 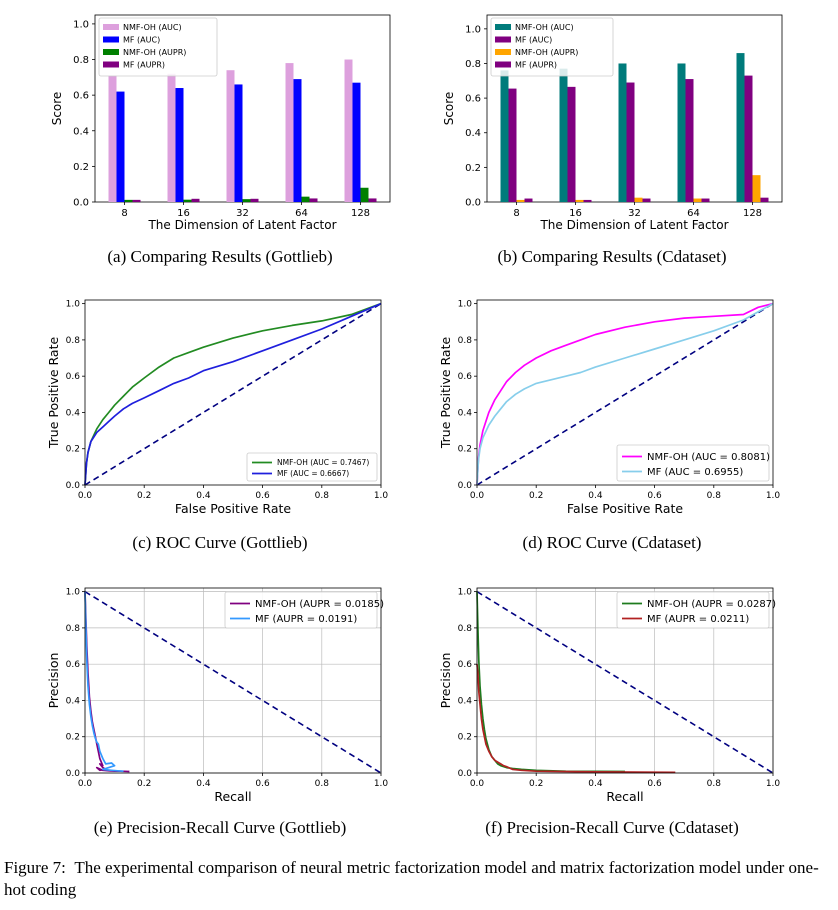 I want to click on y-tick-label: 1.0, so click(x=473, y=29).